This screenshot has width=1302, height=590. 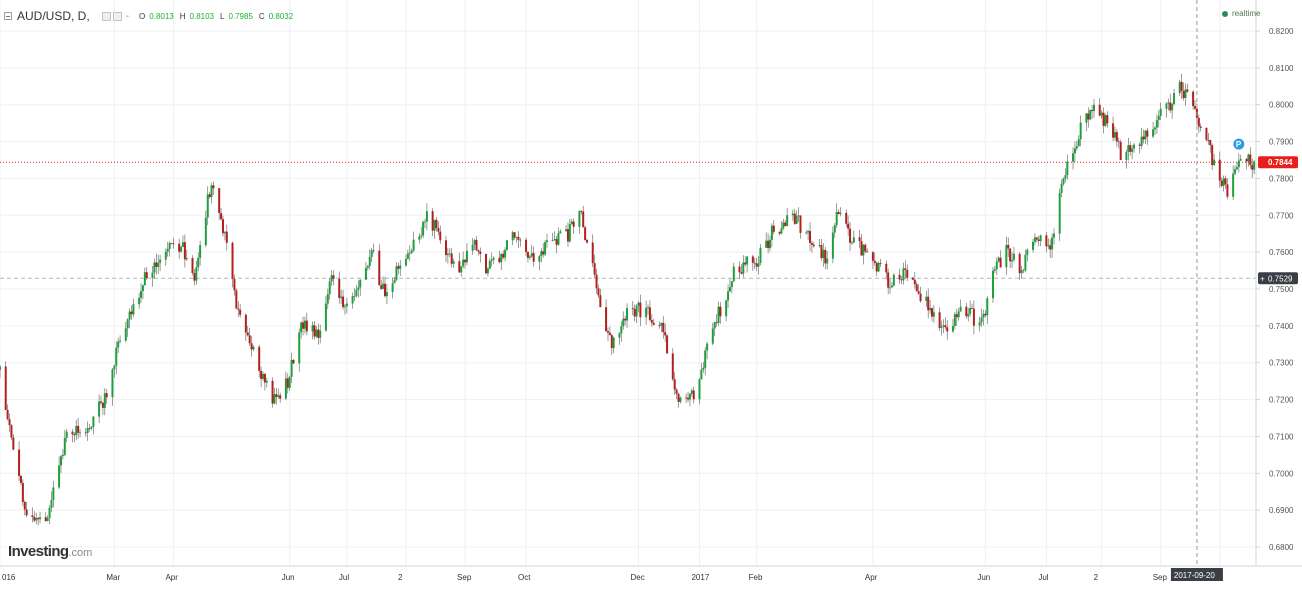 What do you see at coordinates (1262, 278) in the screenshot?
I see `plus-icon: +` at bounding box center [1262, 278].